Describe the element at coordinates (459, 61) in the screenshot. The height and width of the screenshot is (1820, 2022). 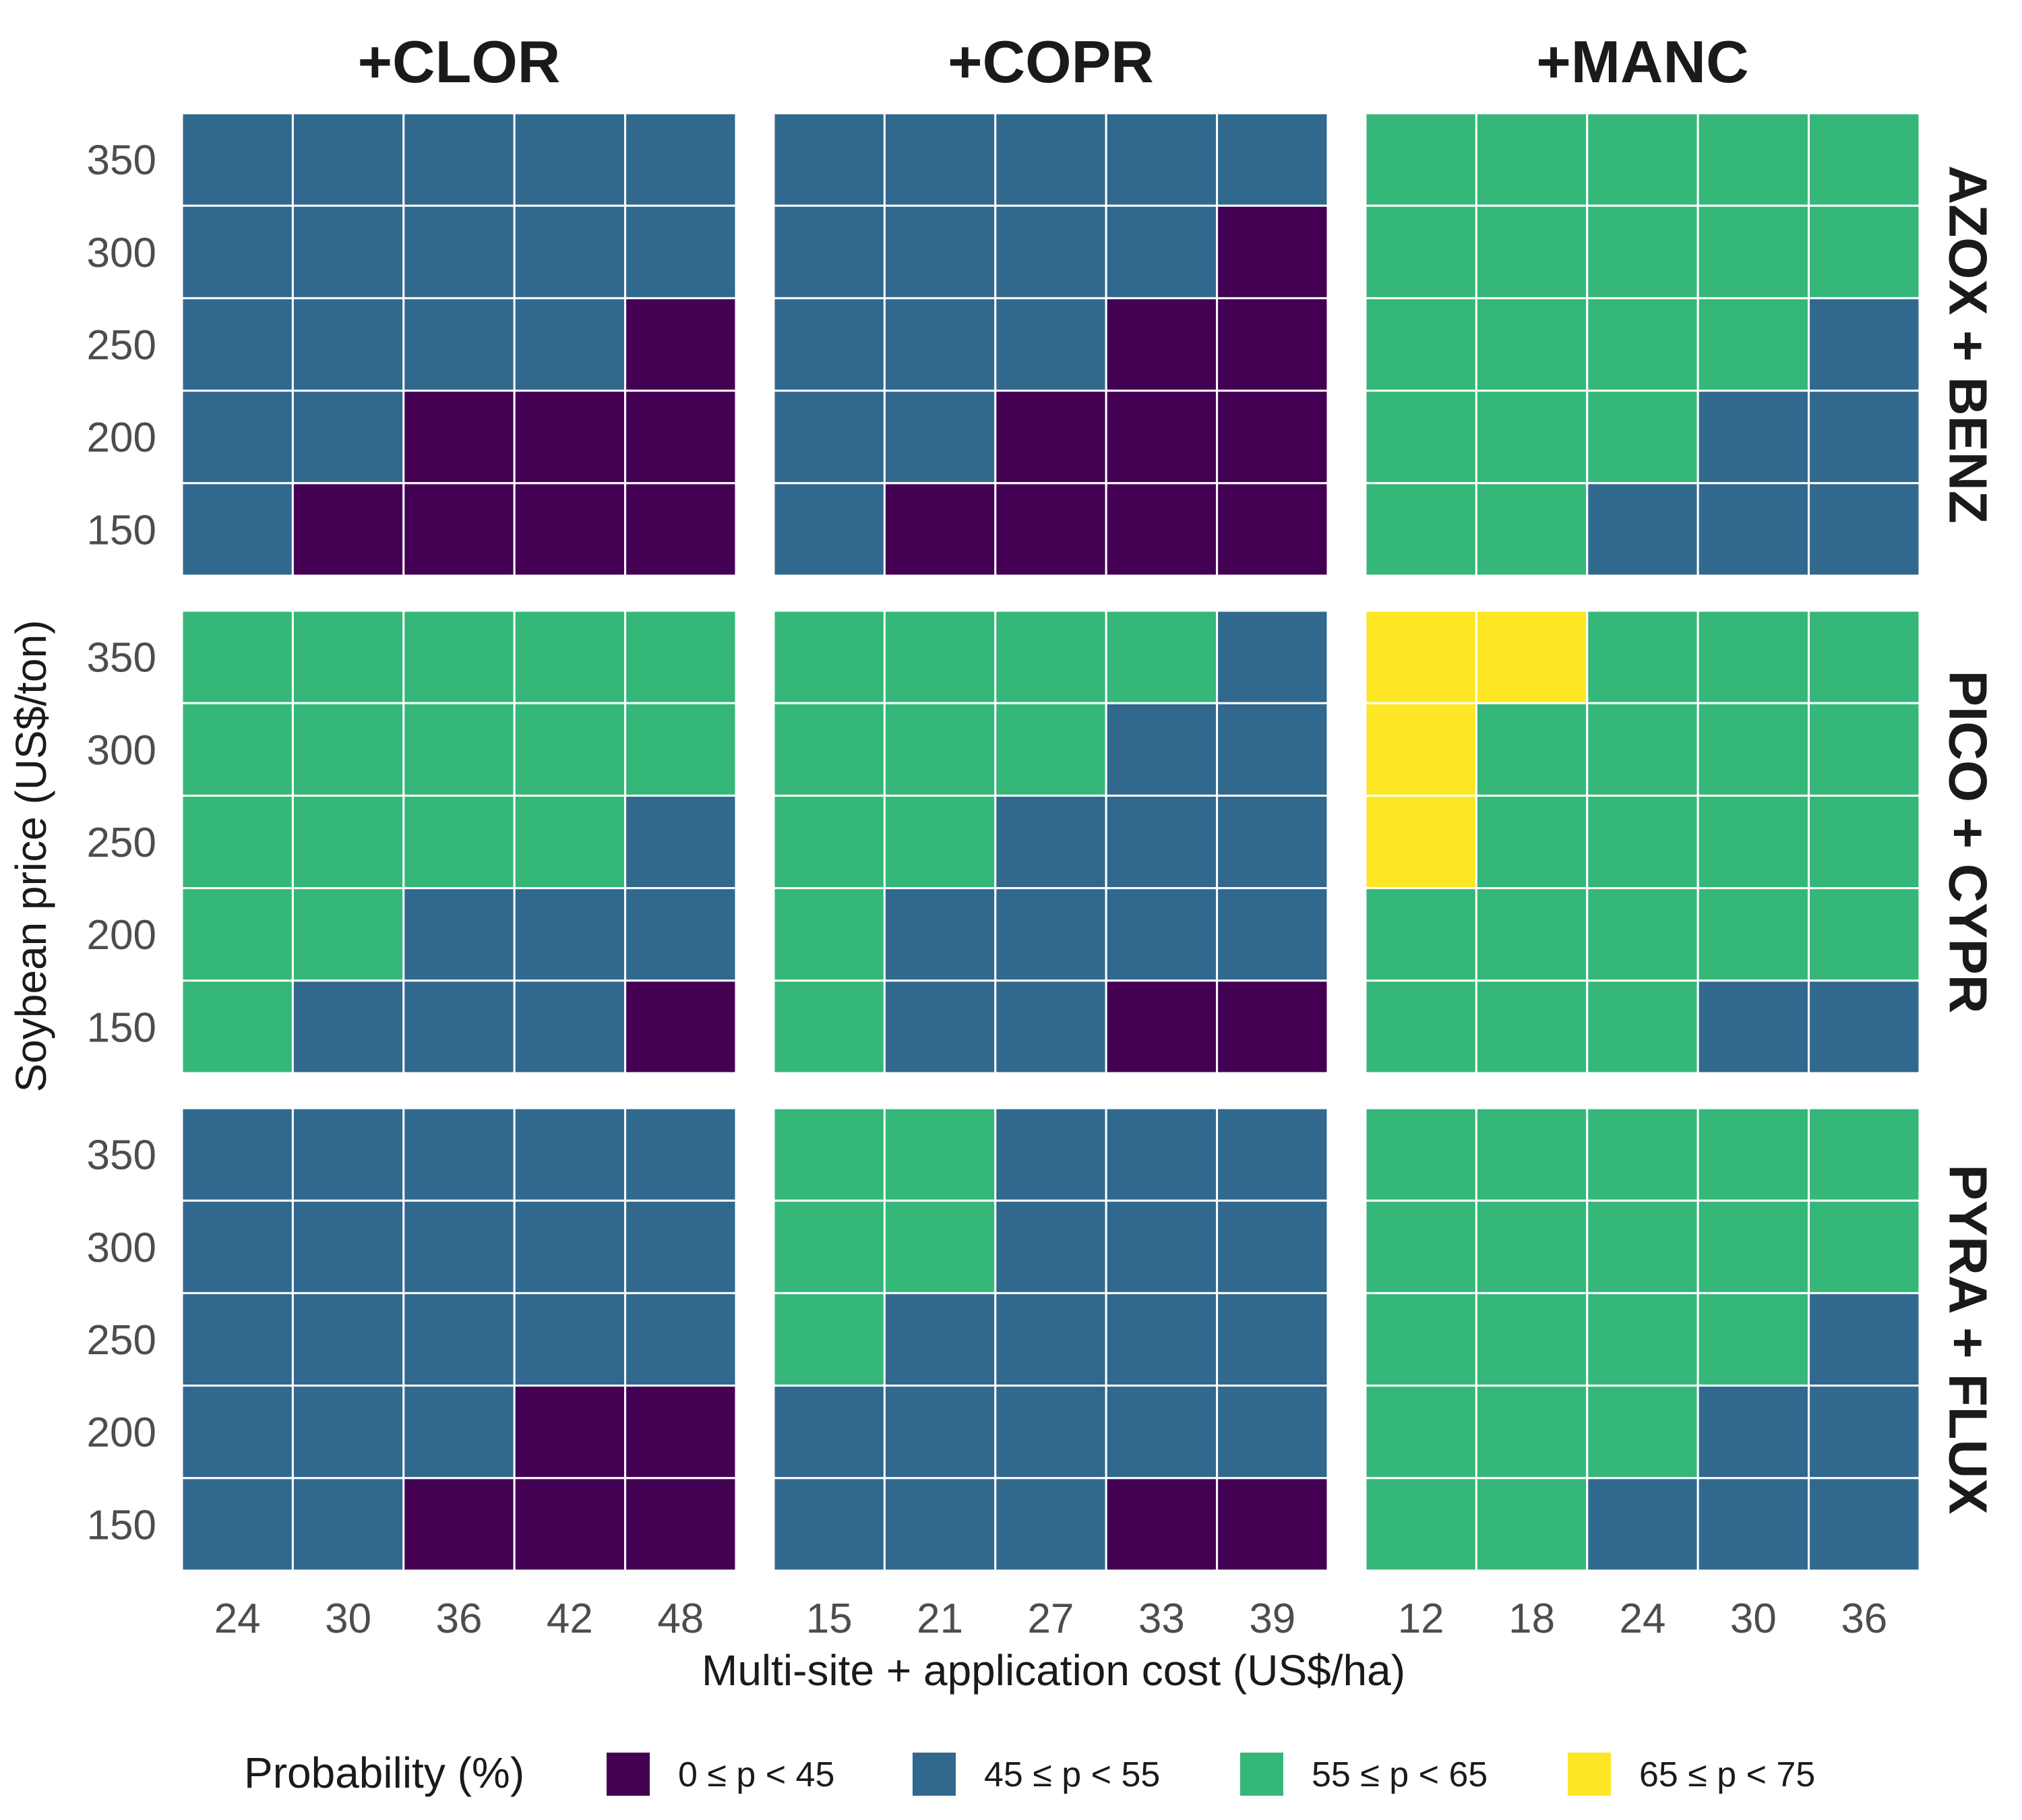
I see `column-title: +CLOR` at that location.